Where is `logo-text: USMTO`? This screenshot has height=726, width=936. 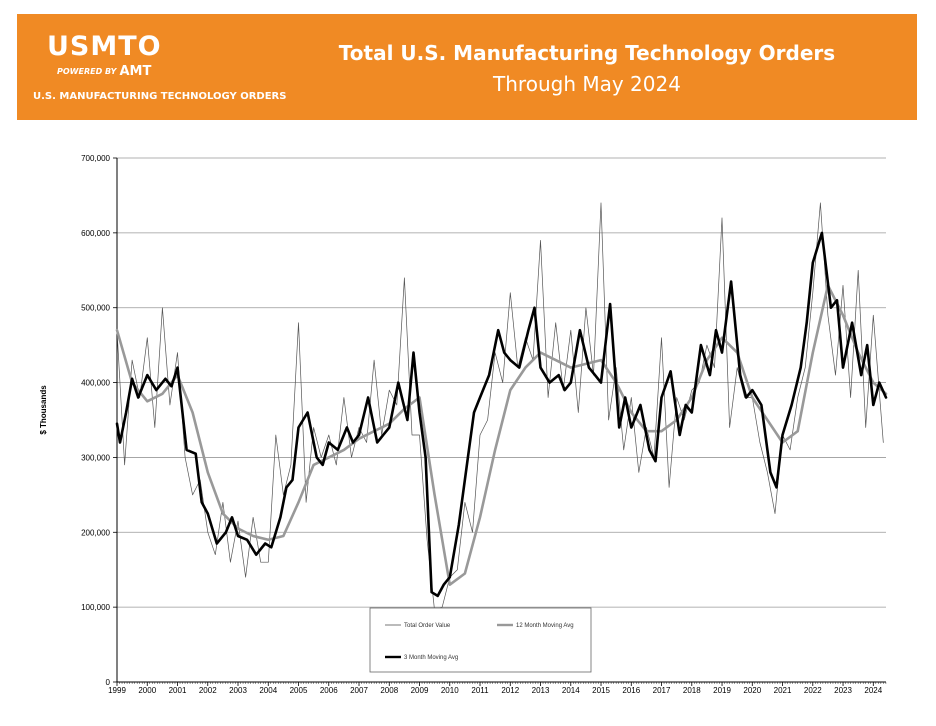
logo-text: USMTO is located at coordinates (104, 46).